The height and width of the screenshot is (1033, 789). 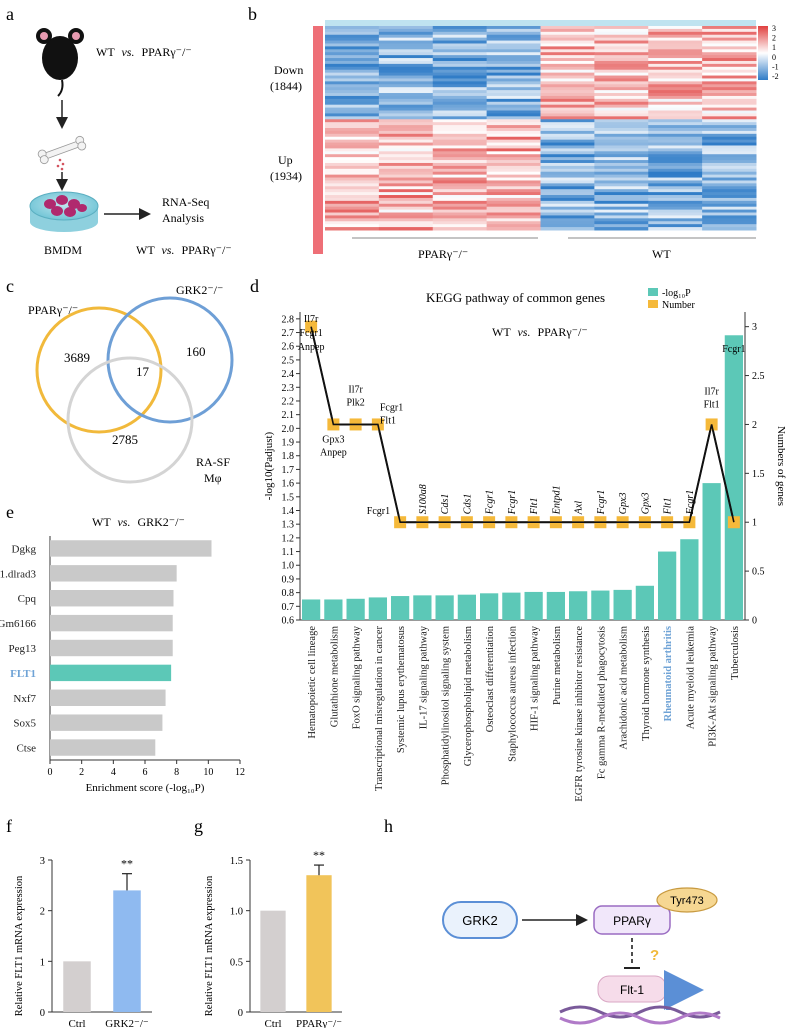 What do you see at coordinates (62, 150) in the screenshot?
I see `bone-icon` at bounding box center [62, 150].